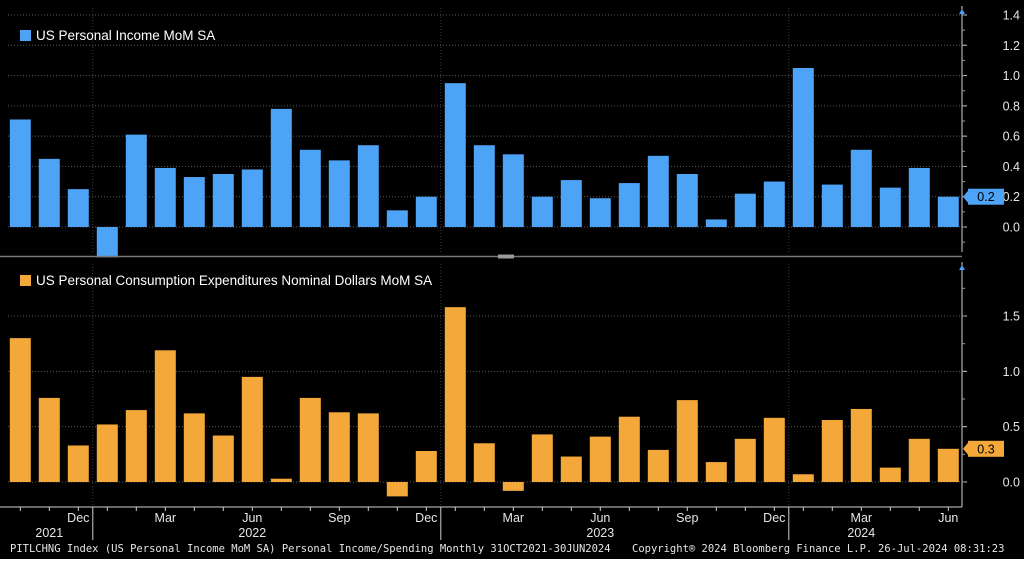 Image resolution: width=1024 pixels, height=571 pixels. What do you see at coordinates (125, 35) in the screenshot?
I see `income-legend-label: US Personal Income MoM SA` at bounding box center [125, 35].